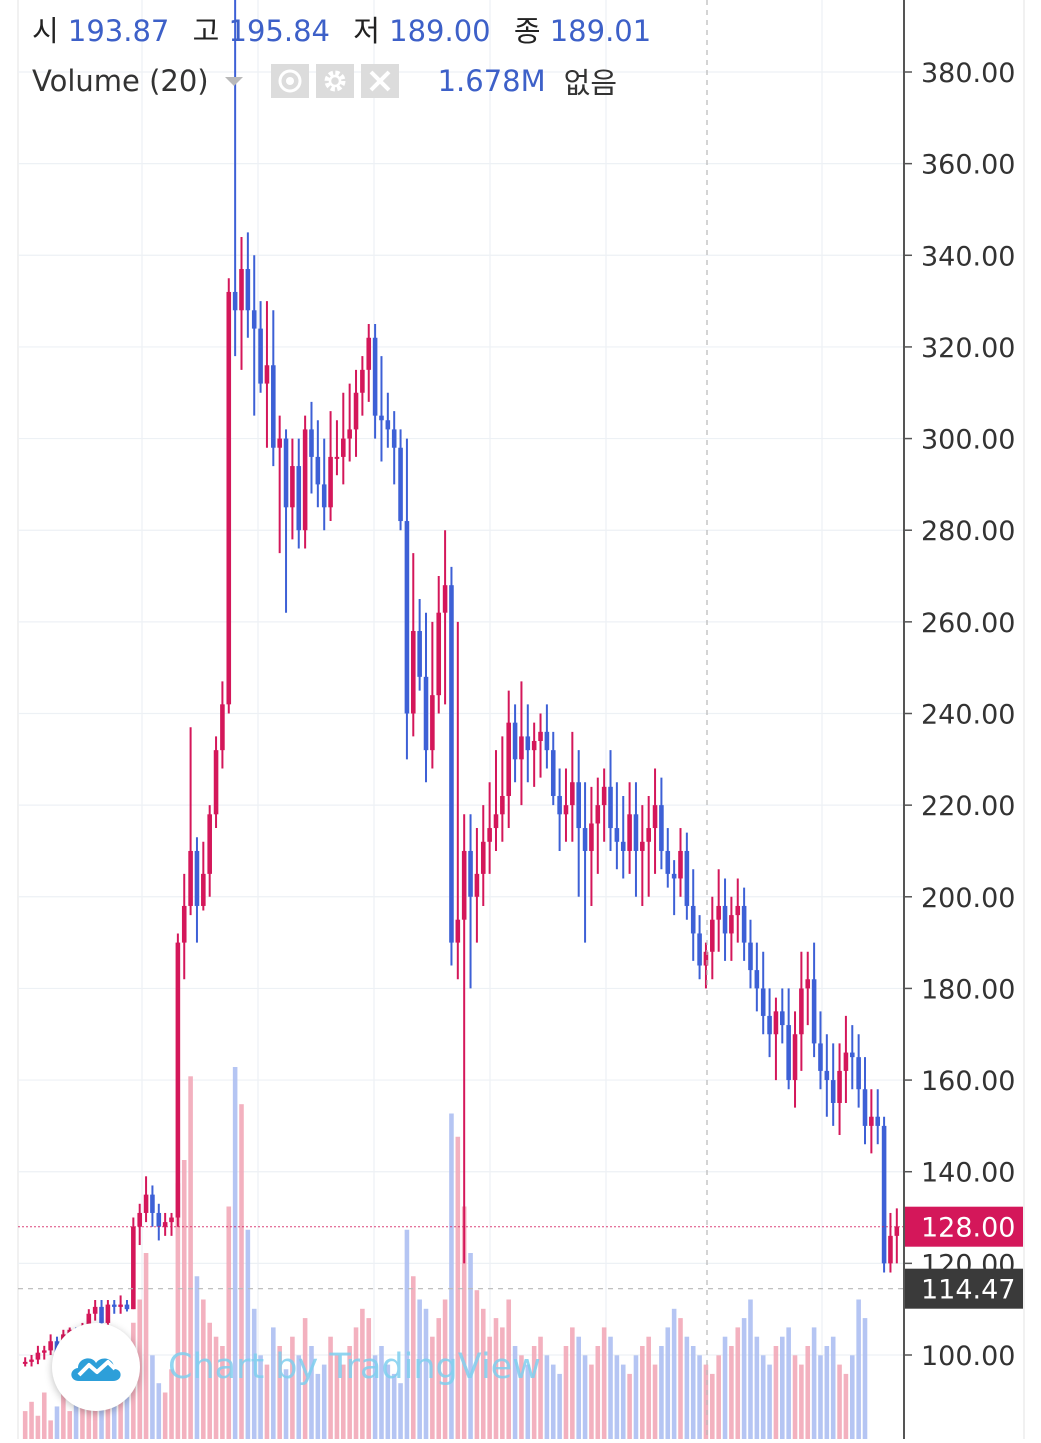 This screenshot has width=1041, height=1443. What do you see at coordinates (45, 31) in the screenshot?
I see `open-label: 시` at bounding box center [45, 31].